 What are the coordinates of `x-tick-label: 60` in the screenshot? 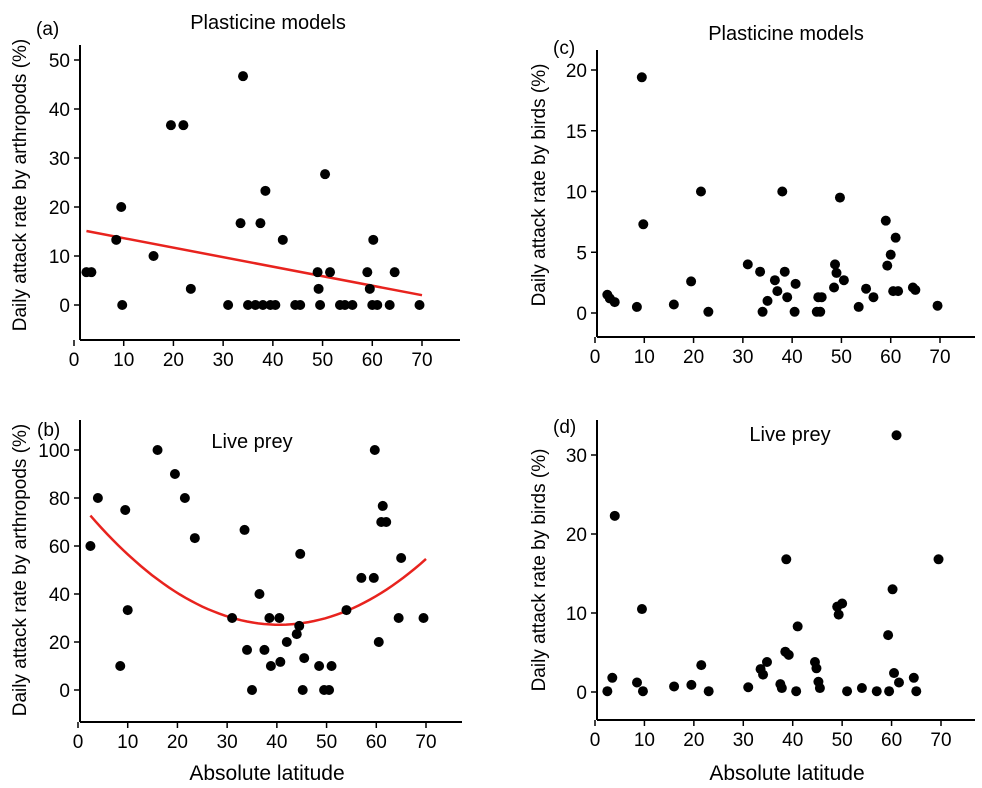 It's located at (891, 740).